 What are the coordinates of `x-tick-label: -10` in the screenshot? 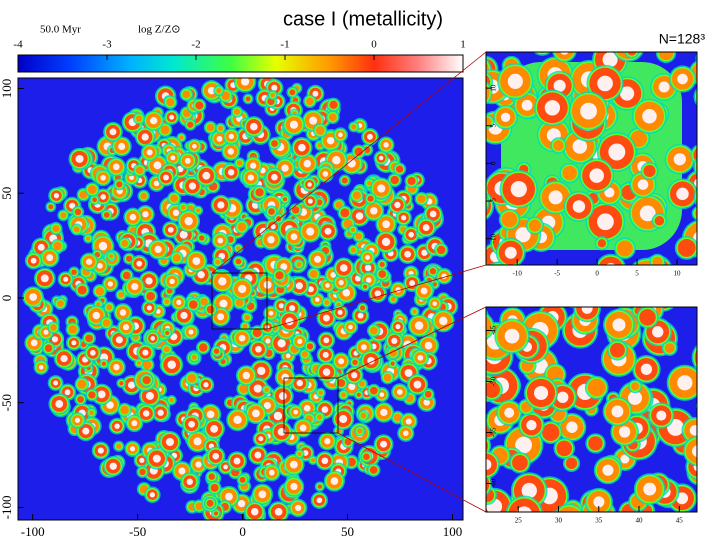 It's located at (517, 274).